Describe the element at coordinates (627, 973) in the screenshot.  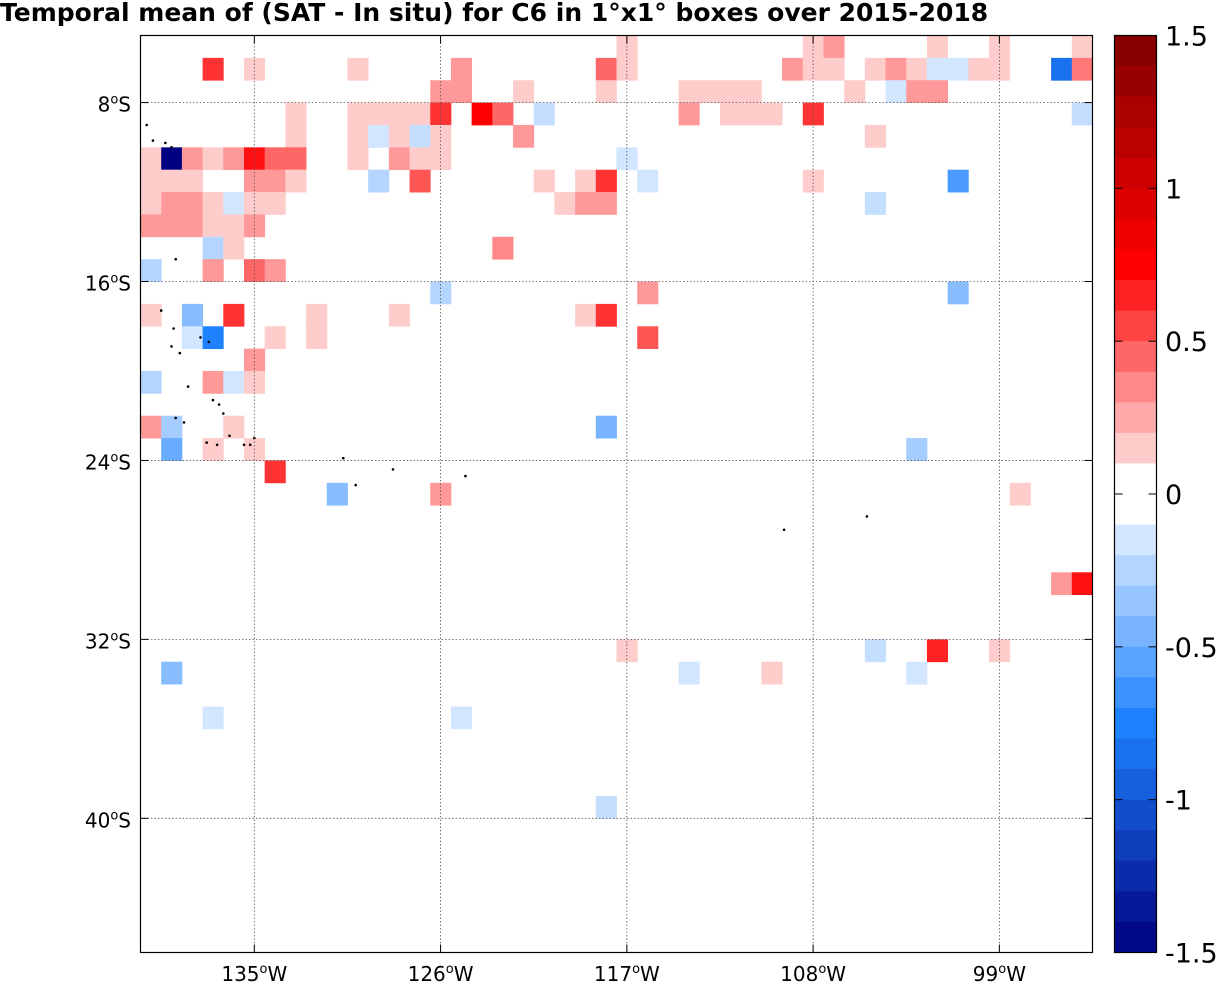
I see `x-tick-label: 117oW` at that location.